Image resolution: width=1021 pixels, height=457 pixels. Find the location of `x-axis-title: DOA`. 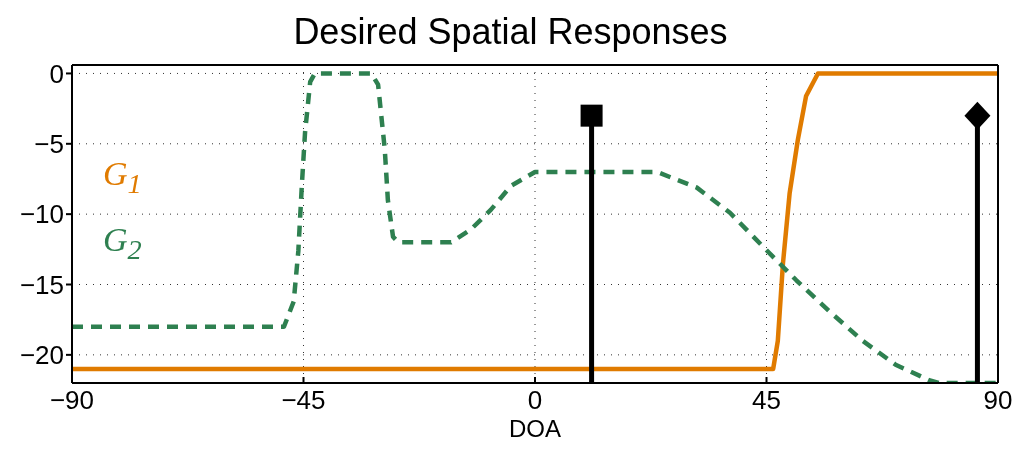

x-axis-title: DOA is located at coordinates (535, 428).